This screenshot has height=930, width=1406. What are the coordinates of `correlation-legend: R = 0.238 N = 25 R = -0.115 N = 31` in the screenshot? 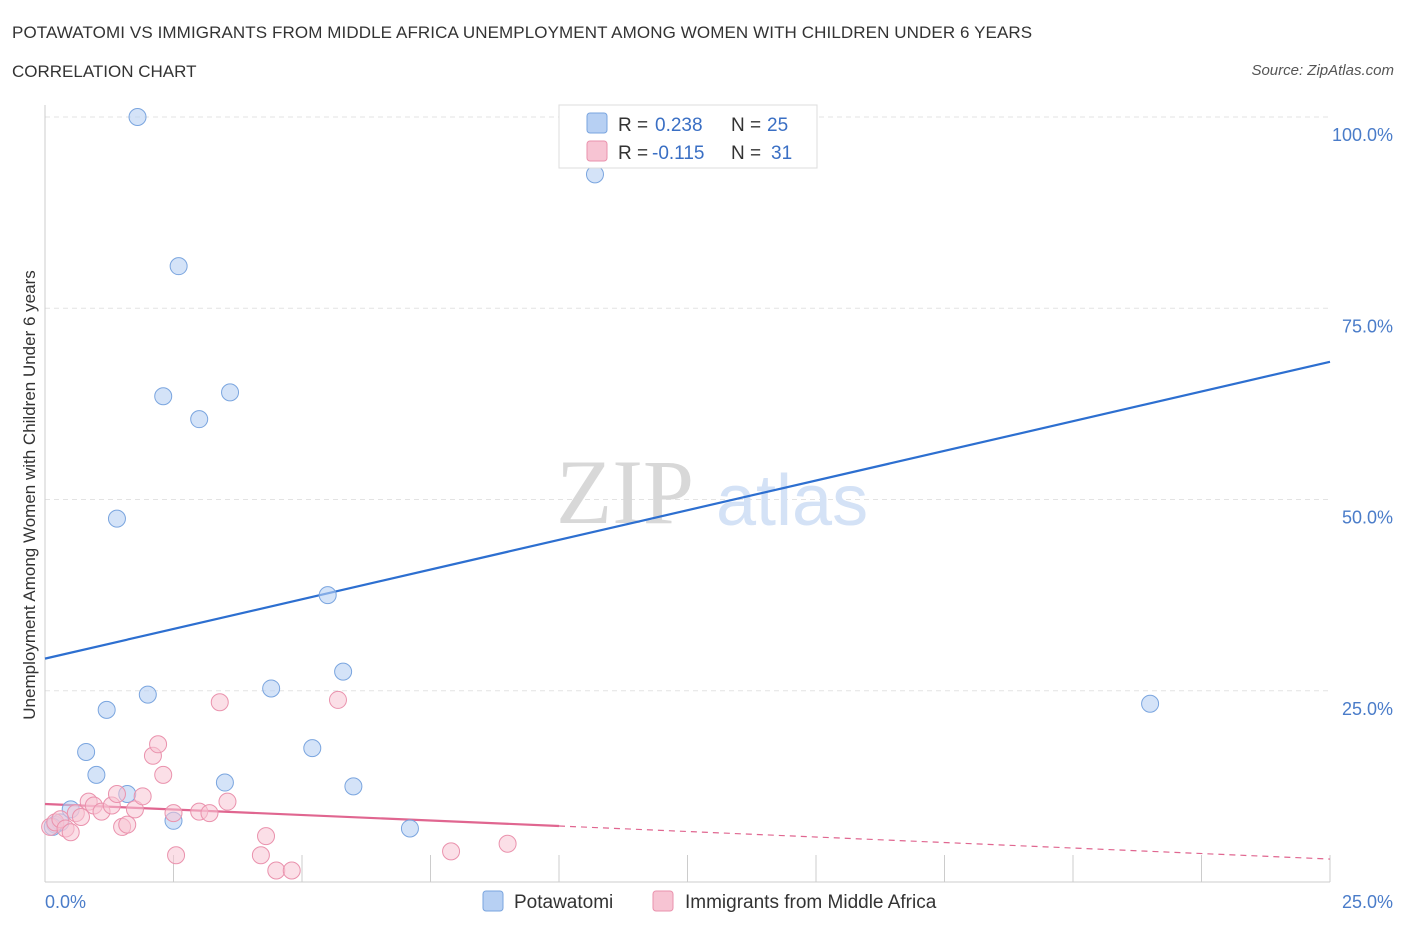 It's located at (688, 136).